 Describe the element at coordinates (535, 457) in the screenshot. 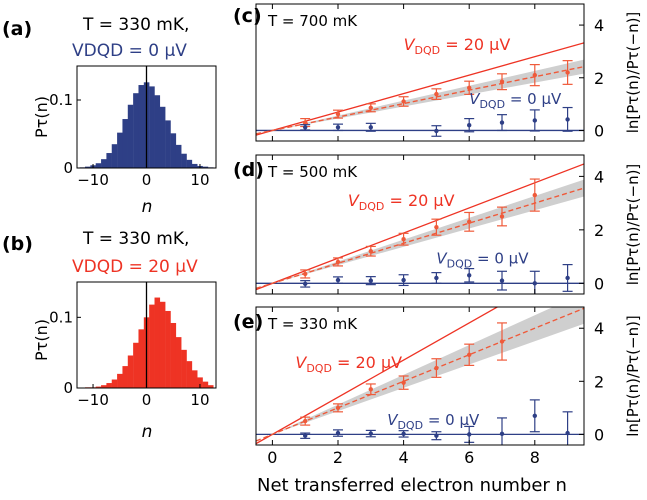

I see `xtick-label-e-4: 8` at that location.